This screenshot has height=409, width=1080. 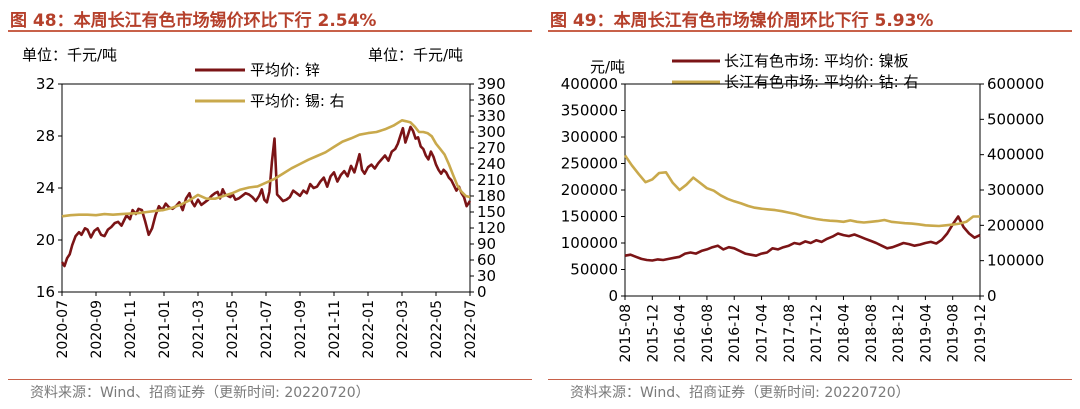 I want to click on right-tick-label: 60, so click(x=486, y=260).